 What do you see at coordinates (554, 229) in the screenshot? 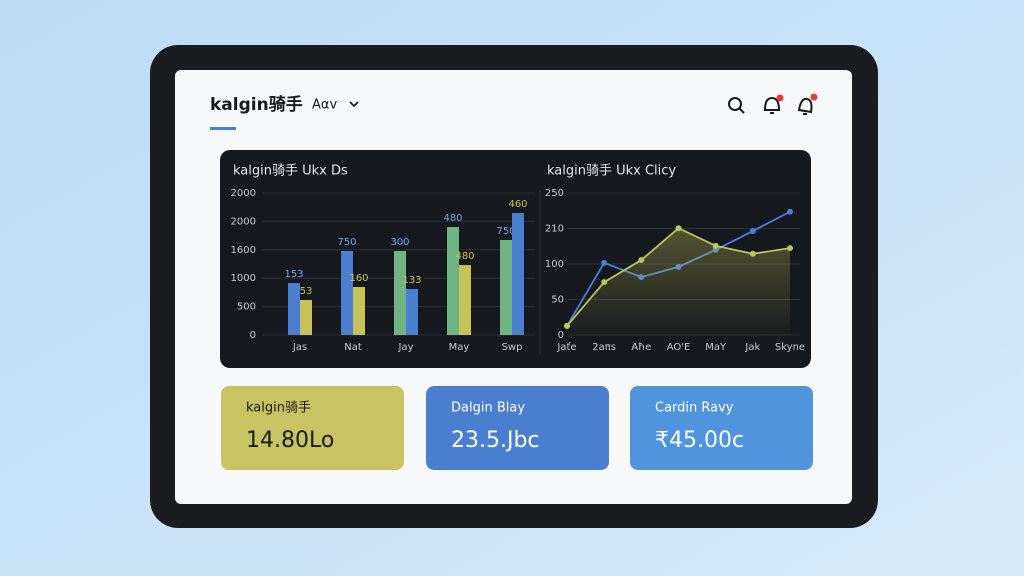
I see `y-tick-label: 210` at bounding box center [554, 229].